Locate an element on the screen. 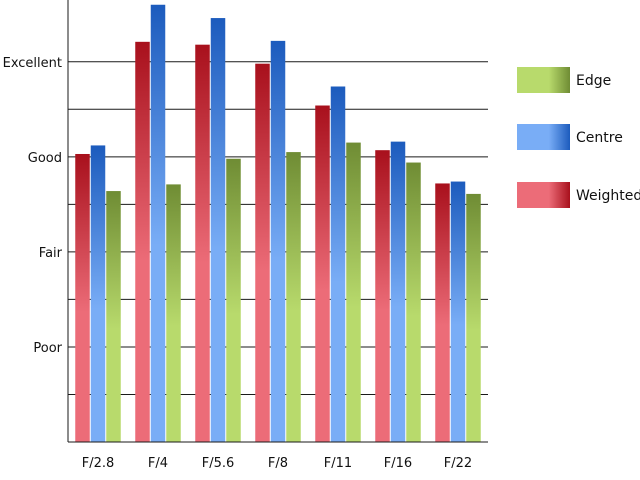 This screenshot has height=480, width=640. x-tick-label: F/2.8 is located at coordinates (98, 463).